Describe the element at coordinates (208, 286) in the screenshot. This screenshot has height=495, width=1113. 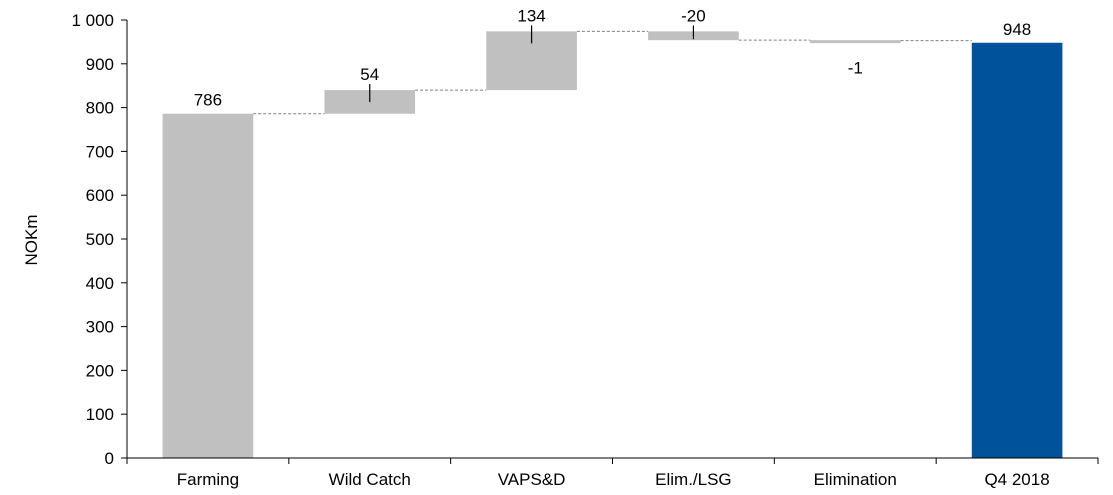
I see `bar-farming` at that location.